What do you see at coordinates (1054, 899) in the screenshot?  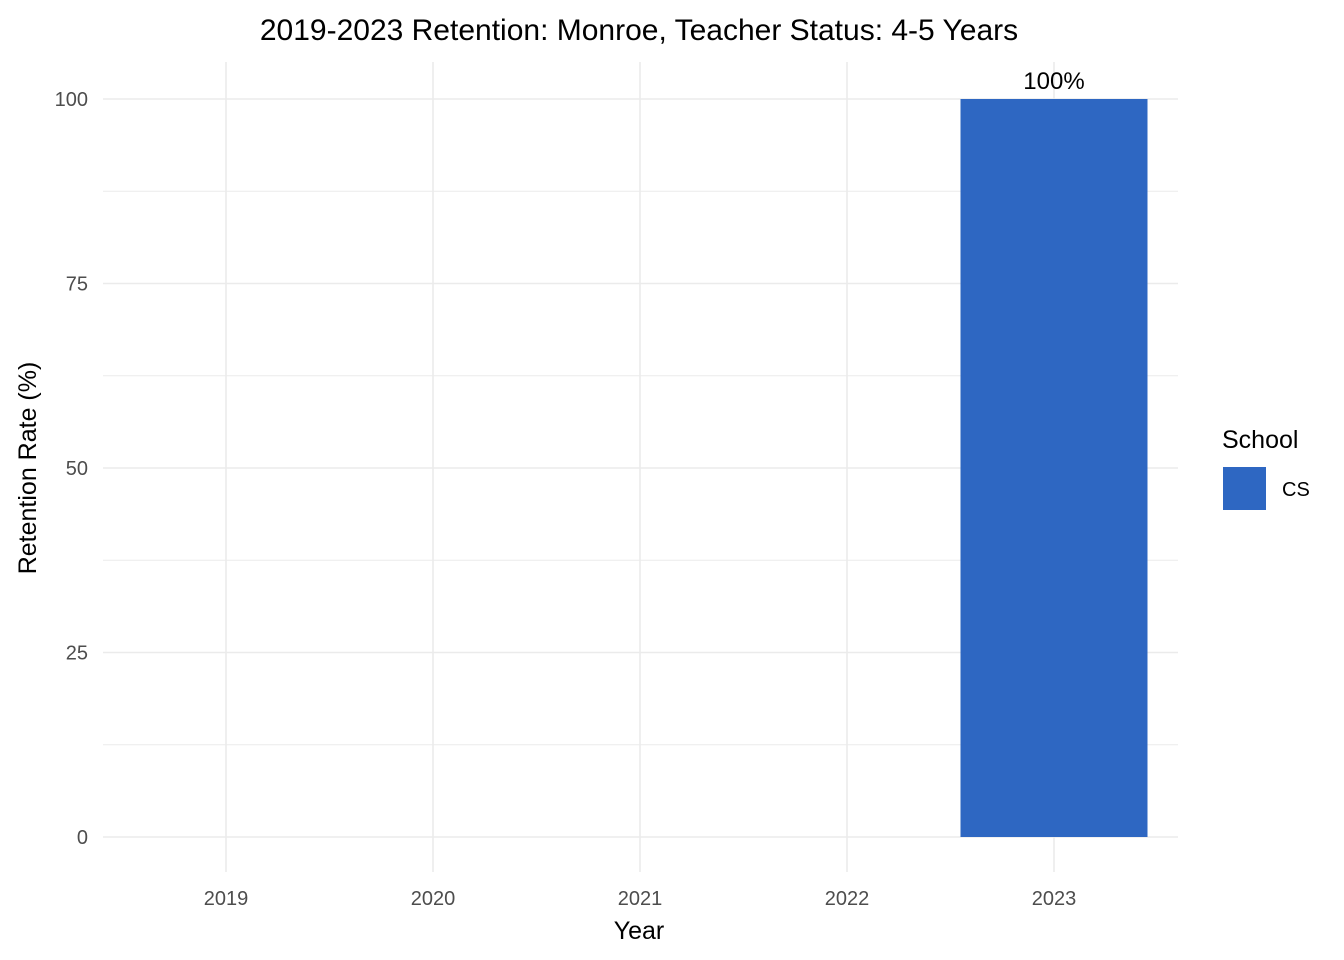 I see `x-tick-label: 2023` at bounding box center [1054, 899].